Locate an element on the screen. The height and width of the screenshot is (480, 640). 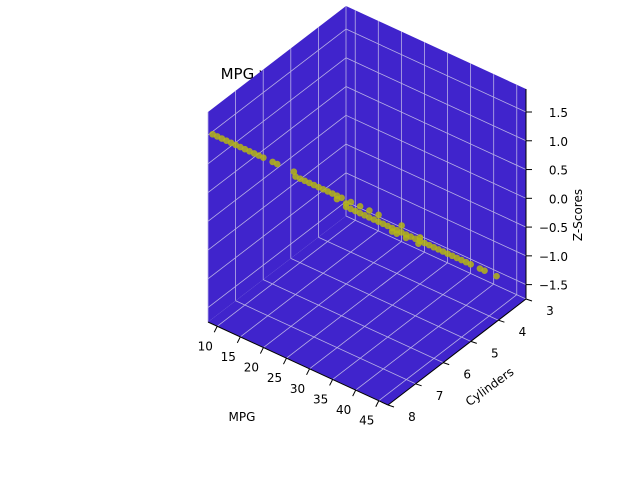
x-tick-label: 10 is located at coordinates (205, 346).